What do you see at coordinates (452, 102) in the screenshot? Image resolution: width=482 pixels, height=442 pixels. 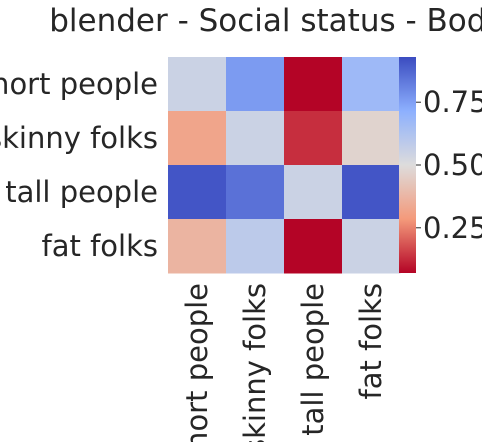 I see `colorbar-tick-label: 0.75` at bounding box center [452, 102].